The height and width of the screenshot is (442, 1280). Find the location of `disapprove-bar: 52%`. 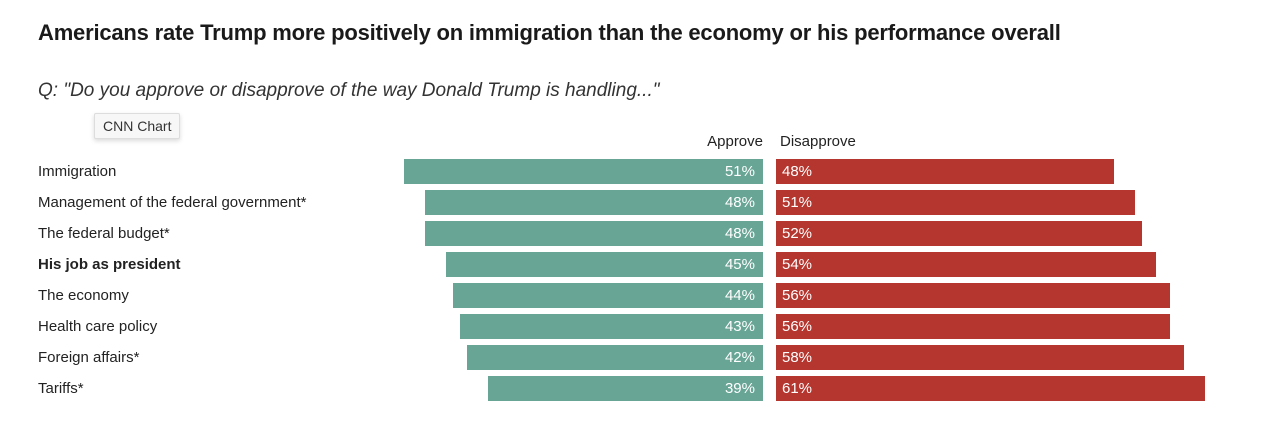

disapprove-bar: 52% is located at coordinates (959, 233).